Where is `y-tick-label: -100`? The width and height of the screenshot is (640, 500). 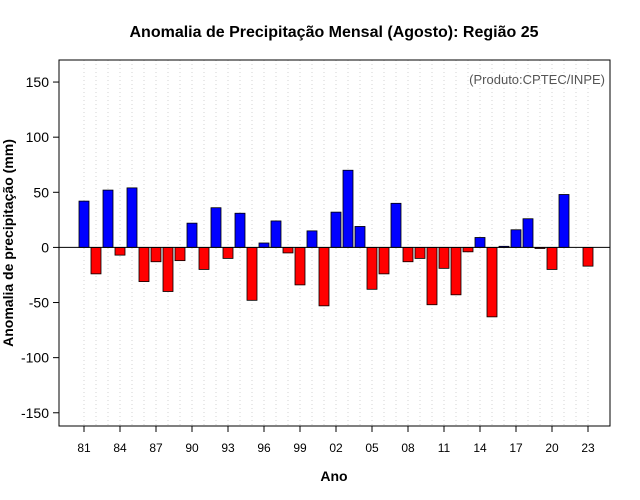 y-tick-label: -100 is located at coordinates (35, 358).